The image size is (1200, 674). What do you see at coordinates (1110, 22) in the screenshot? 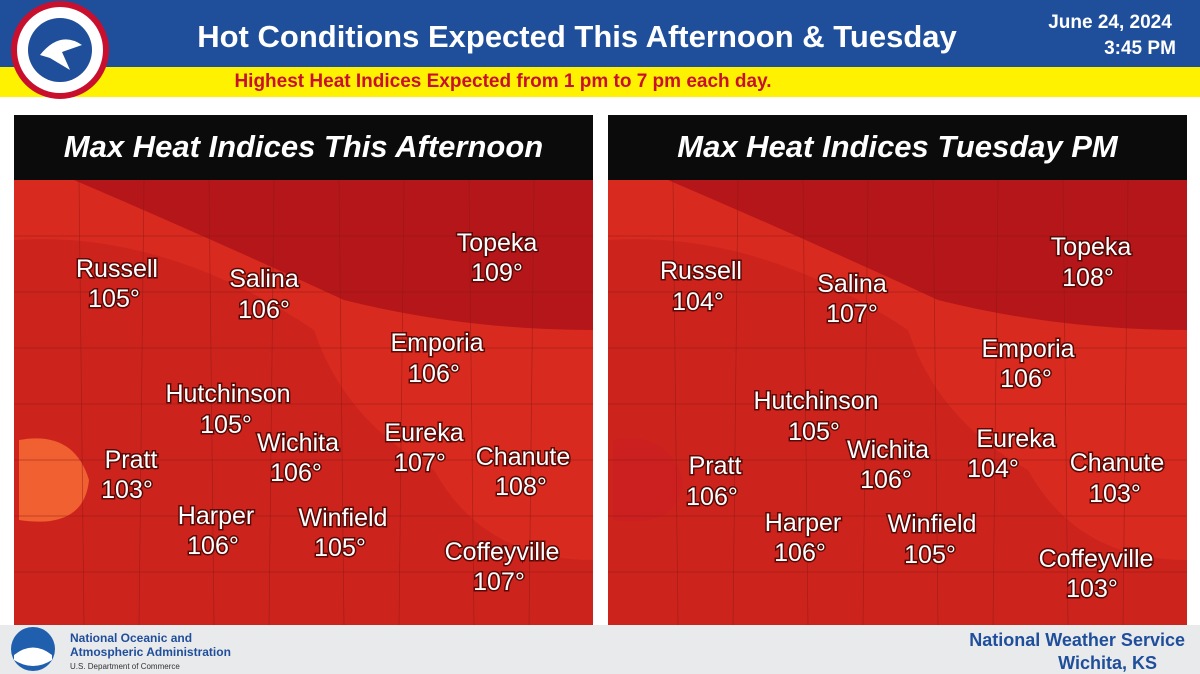
I see `date: June 24, 2024` at bounding box center [1110, 22].